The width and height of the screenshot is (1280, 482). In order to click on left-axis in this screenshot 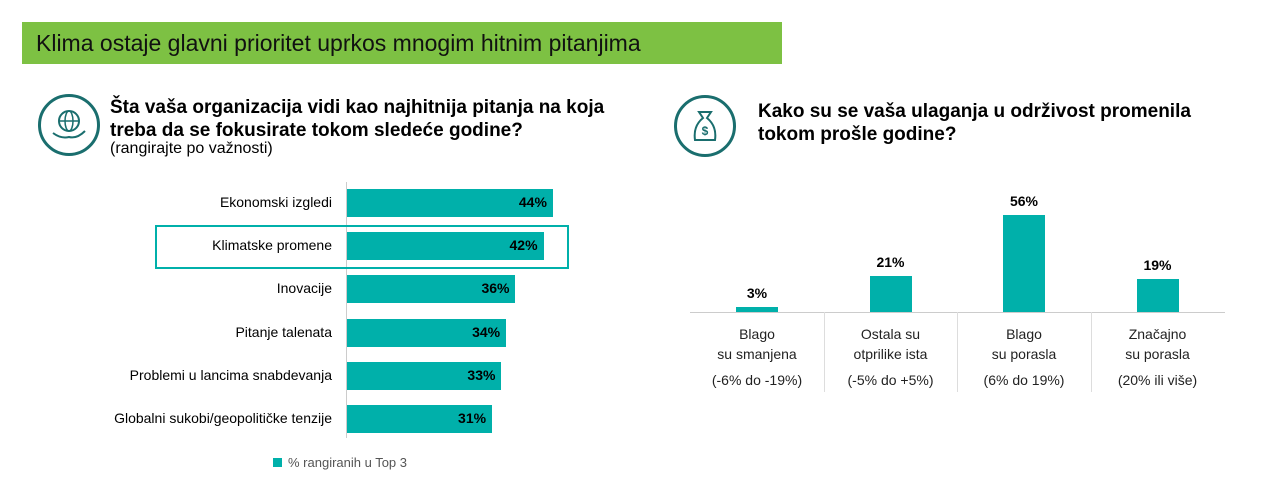, I will do `click(346, 310)`.